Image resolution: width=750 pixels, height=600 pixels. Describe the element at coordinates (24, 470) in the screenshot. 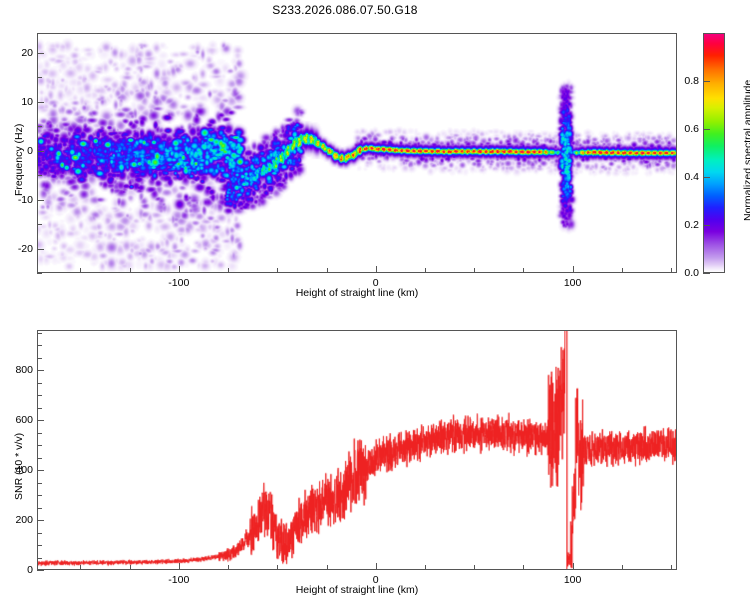

I see `snr-y-tick-label: 400` at that location.